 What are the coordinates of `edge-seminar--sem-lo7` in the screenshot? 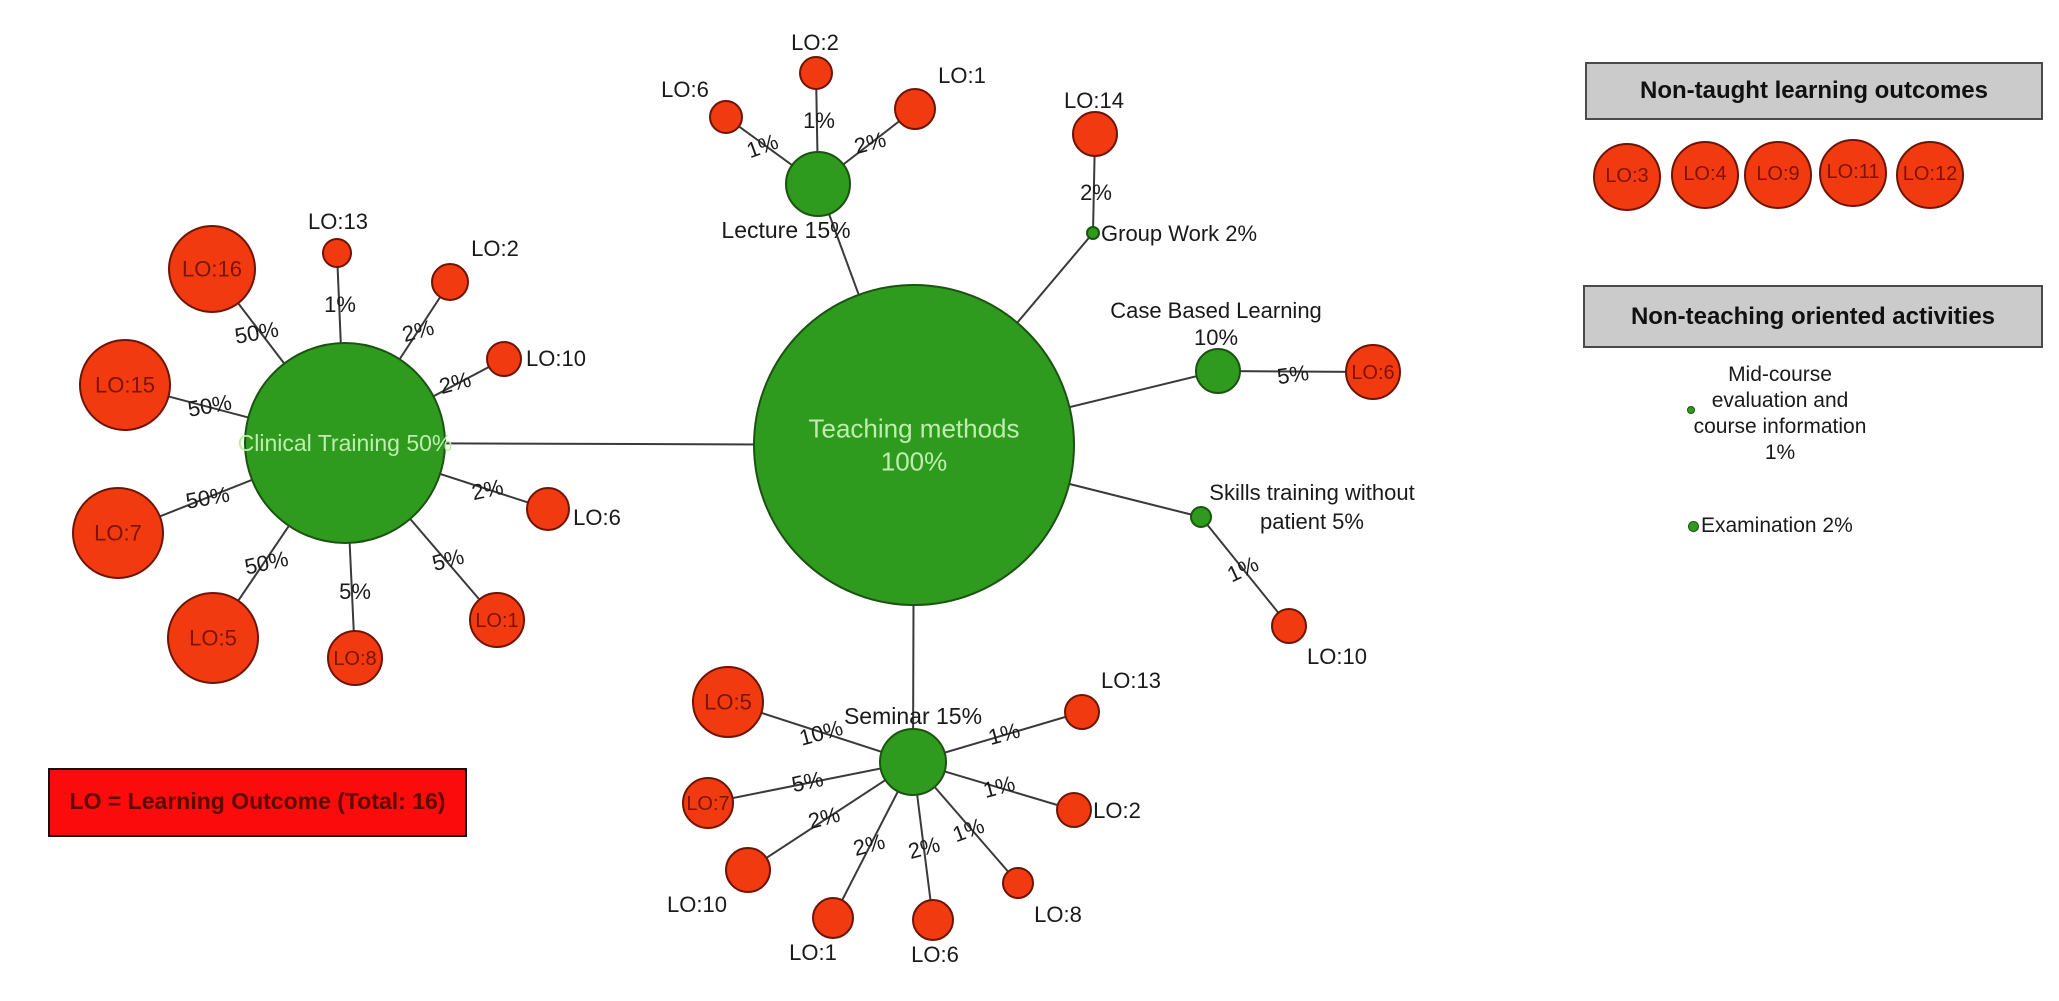 It's located at (810, 782).